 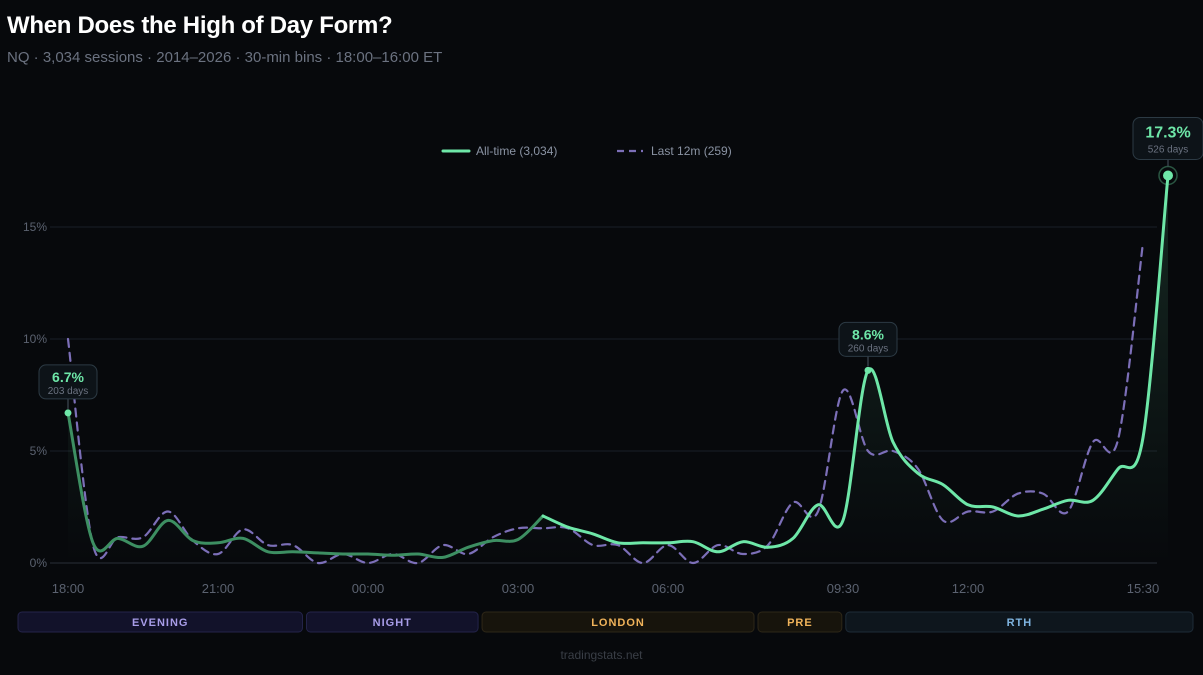 I want to click on callout-days: 526 days, so click(x=1168, y=149).